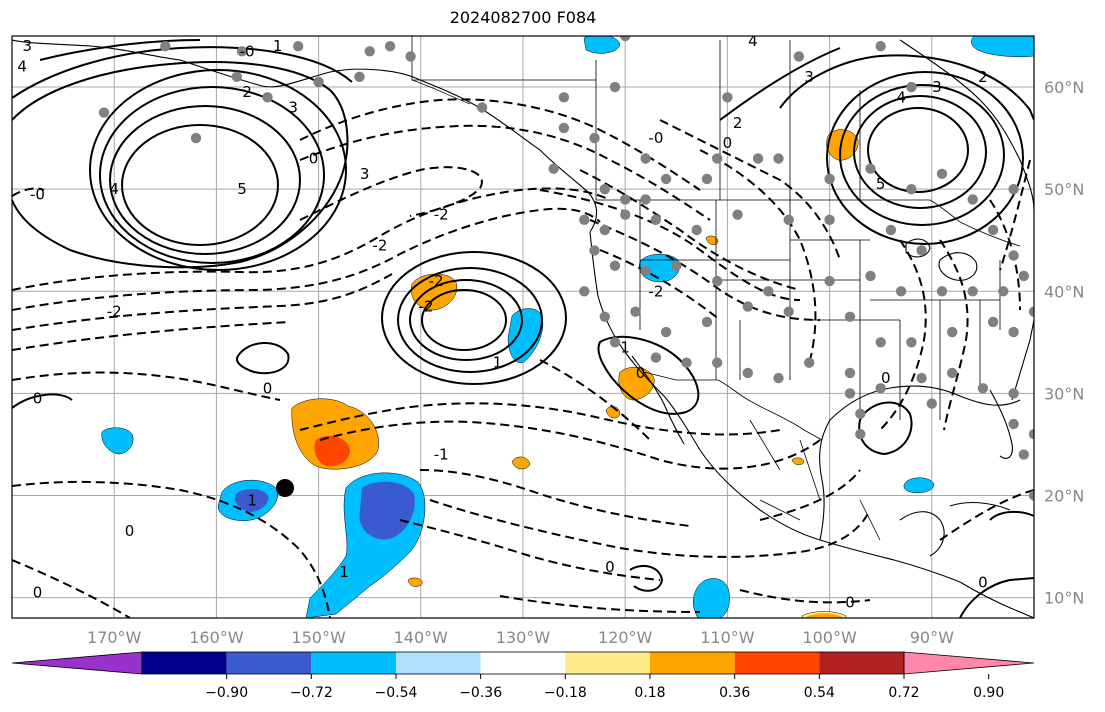  Describe the element at coordinates (920, 463) in the screenshot. I see `gulf-coast` at that location.